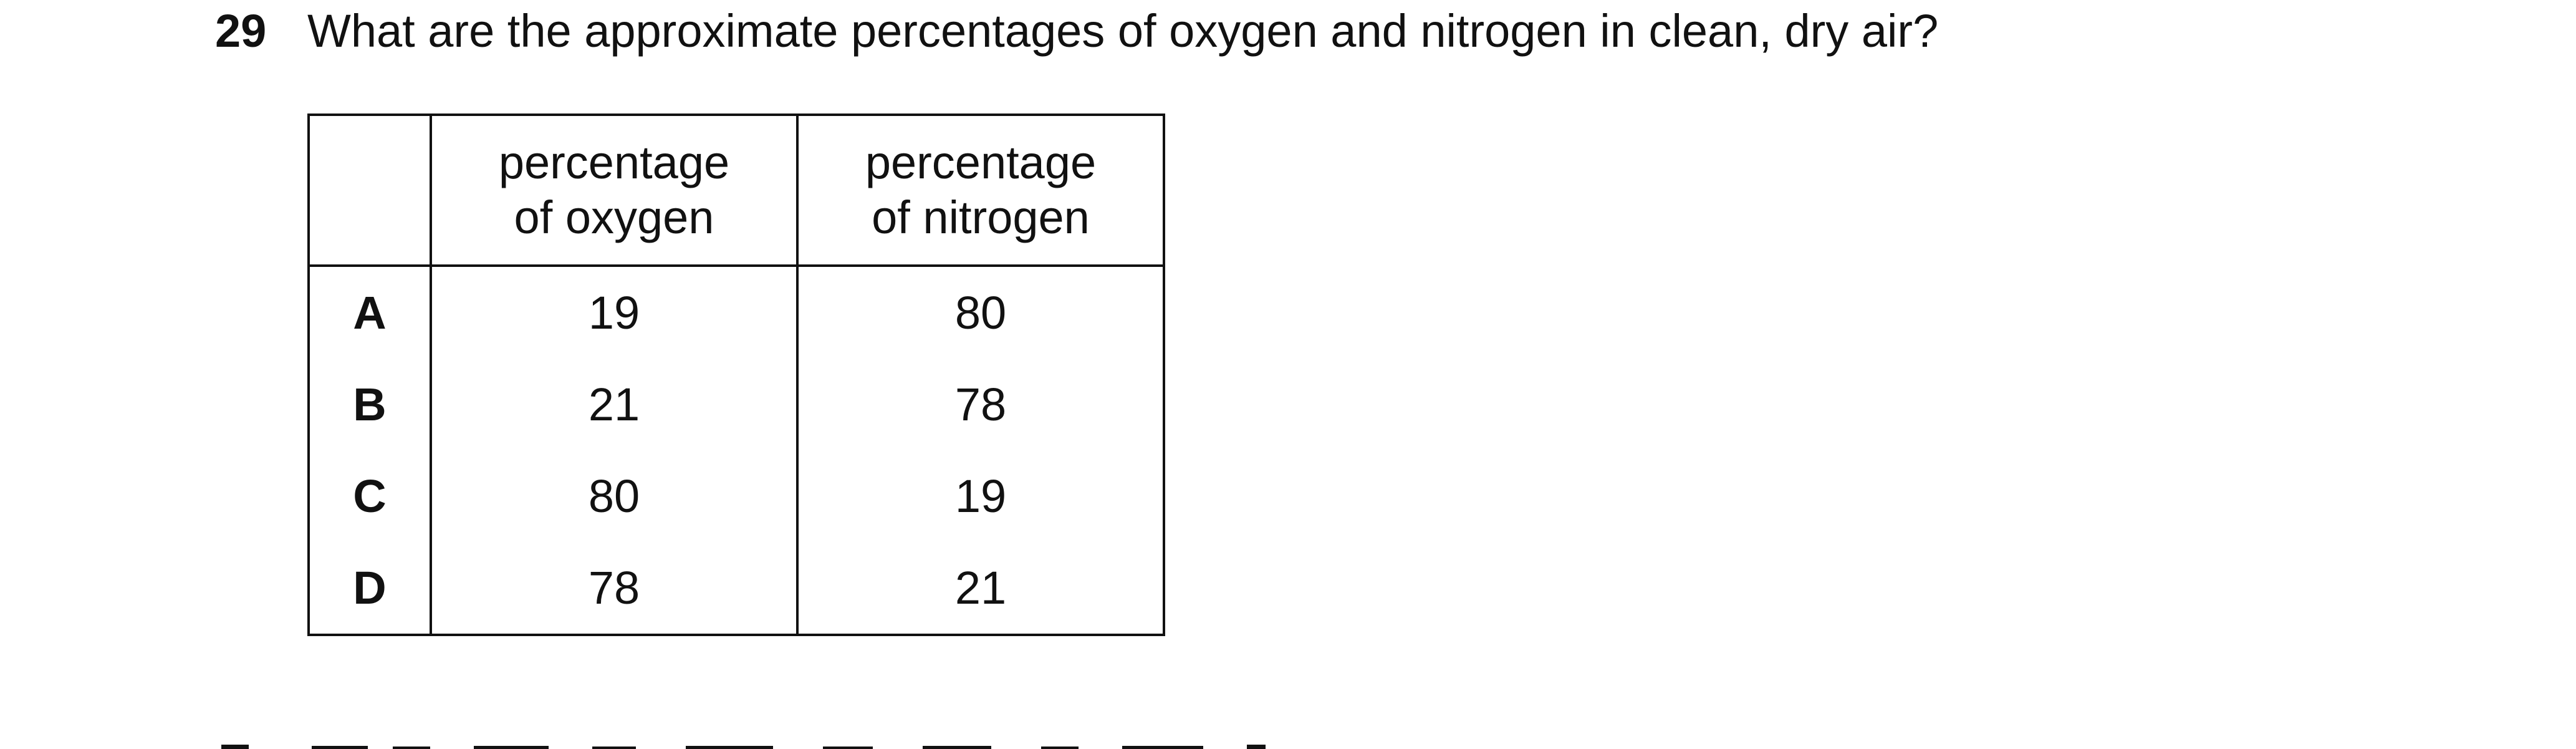 The height and width of the screenshot is (749, 2576). I want to click on option-key: C, so click(369, 496).